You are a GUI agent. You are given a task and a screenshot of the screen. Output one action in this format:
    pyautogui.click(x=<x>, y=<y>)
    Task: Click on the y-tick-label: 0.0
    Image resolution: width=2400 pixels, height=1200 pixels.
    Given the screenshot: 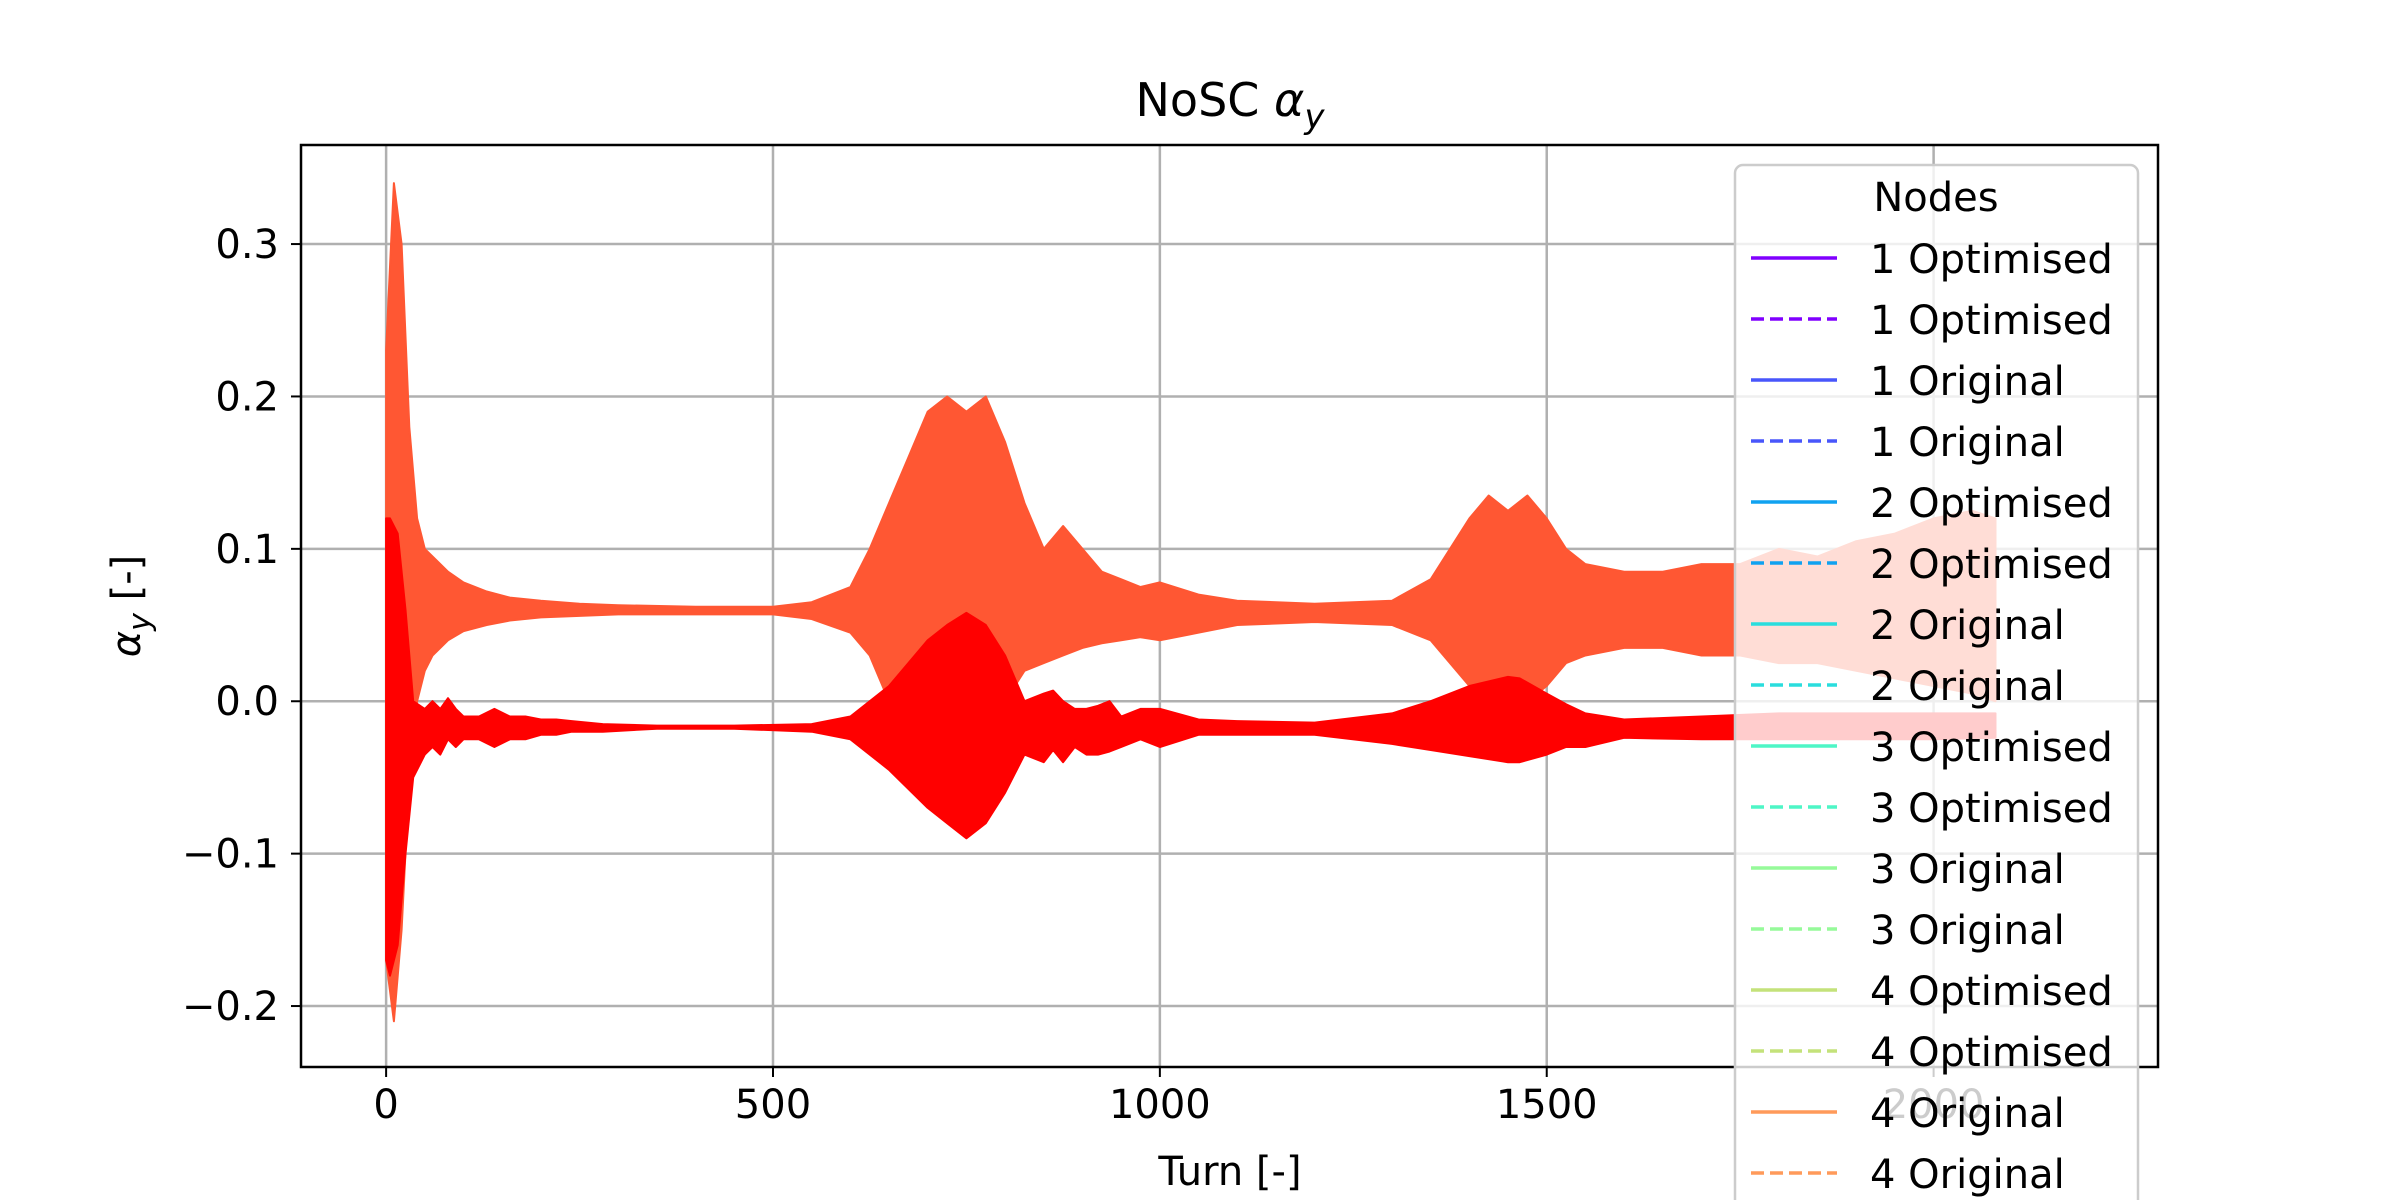 What is the action you would take?
    pyautogui.click(x=247, y=702)
    